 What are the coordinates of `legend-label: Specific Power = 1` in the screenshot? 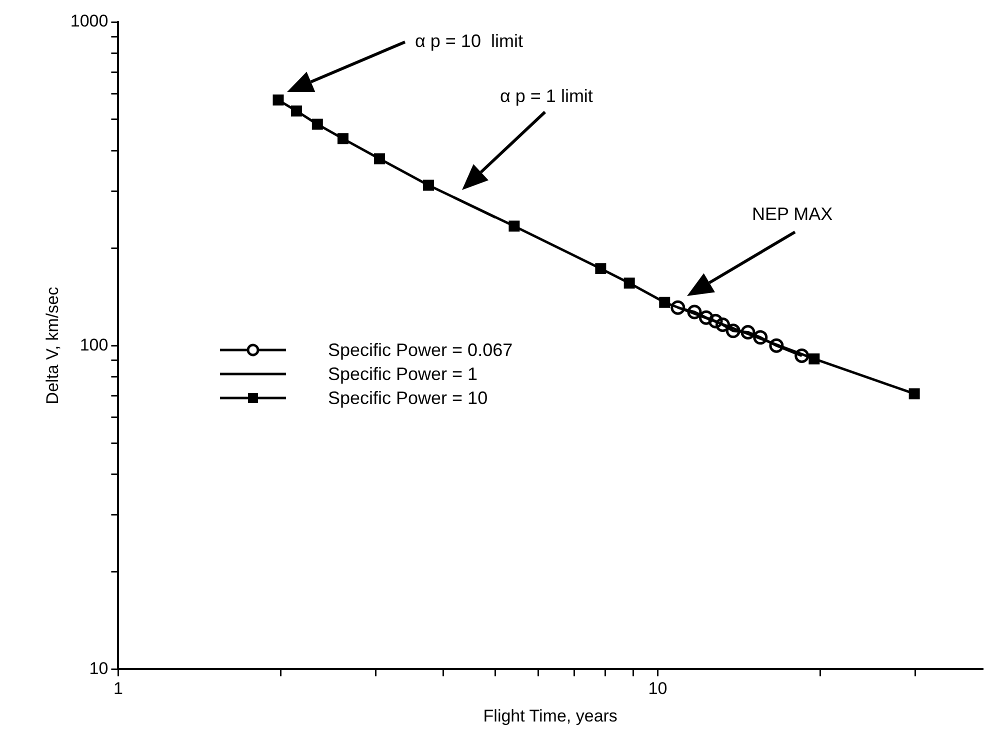 It's located at (403, 374).